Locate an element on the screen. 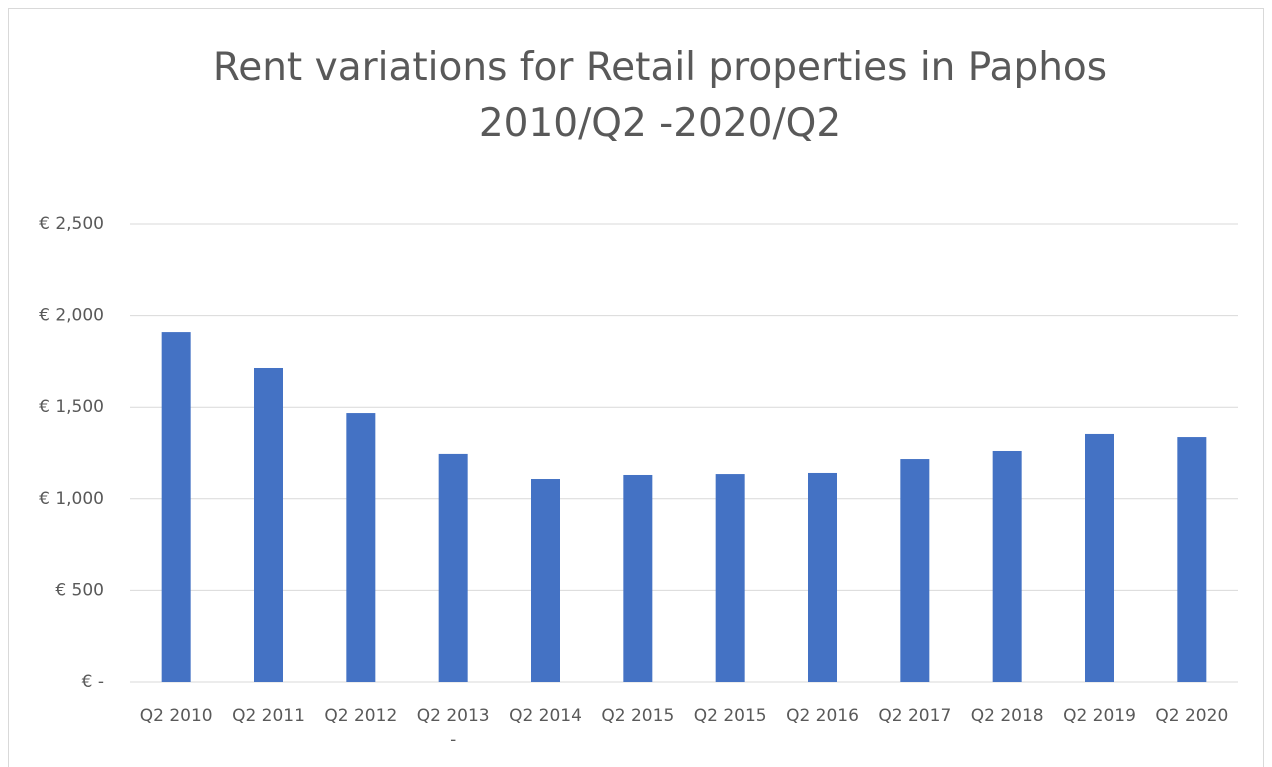 This screenshot has width=1272, height=767. y-tick-label: € 1,500 is located at coordinates (71, 407).